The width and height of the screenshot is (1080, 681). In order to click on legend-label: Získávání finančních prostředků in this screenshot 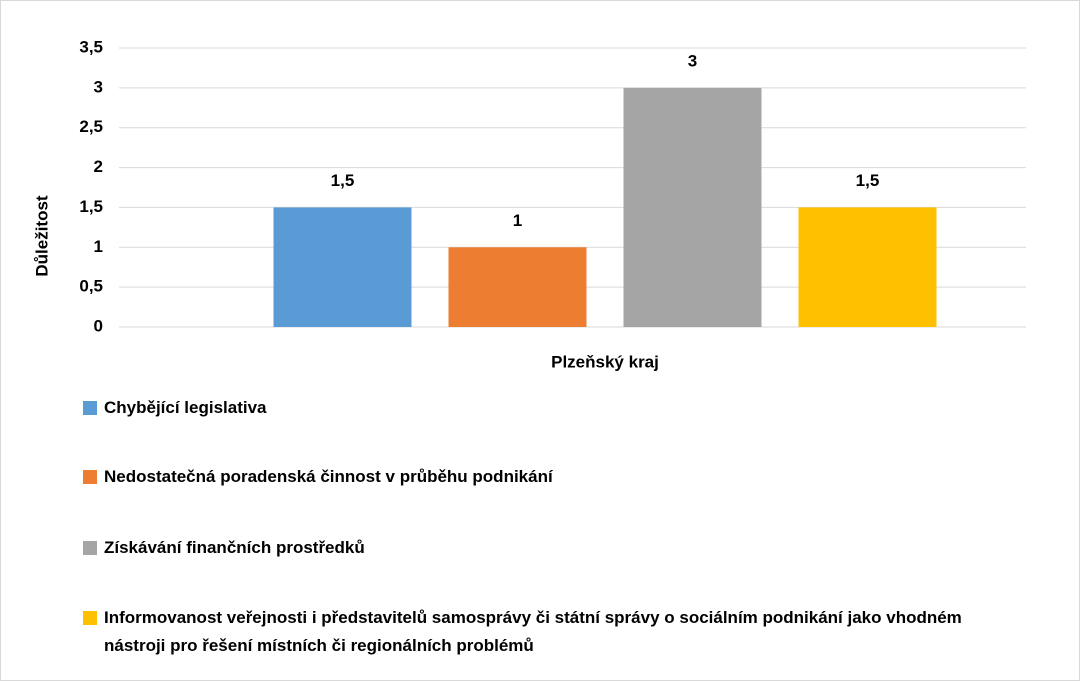, I will do `click(234, 547)`.